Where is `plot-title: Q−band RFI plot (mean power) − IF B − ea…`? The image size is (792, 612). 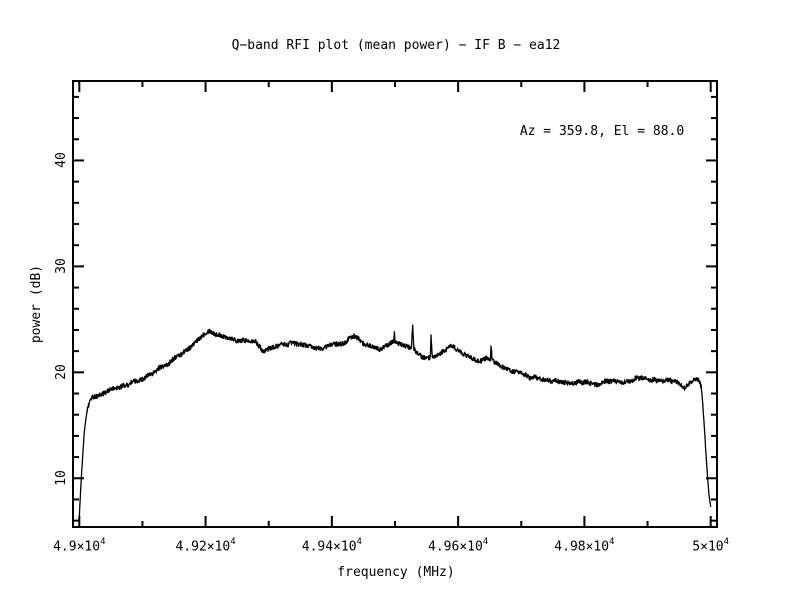
plot-title: Q−band RFI plot (mean power) − IF B − ea… is located at coordinates (396, 45).